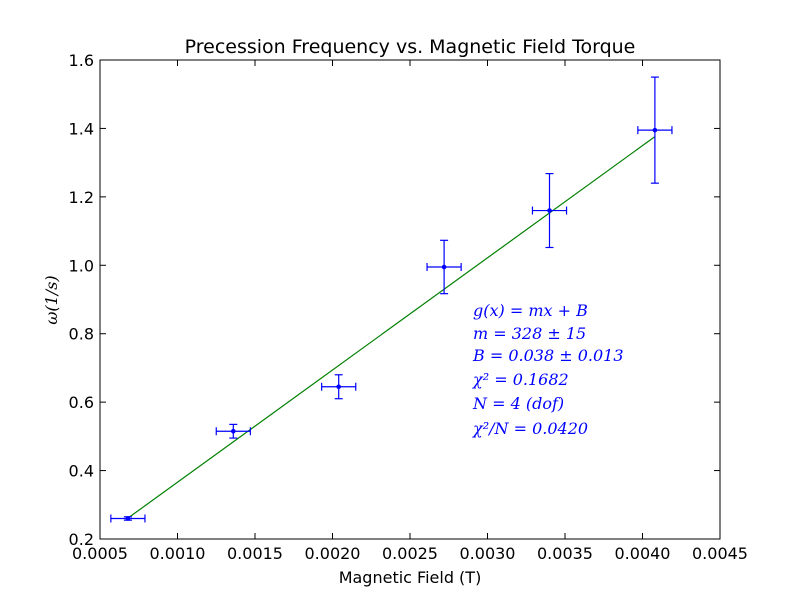 The width and height of the screenshot is (800, 600). What do you see at coordinates (81, 402) in the screenshot?
I see `y-tick-label: 0.6` at bounding box center [81, 402].